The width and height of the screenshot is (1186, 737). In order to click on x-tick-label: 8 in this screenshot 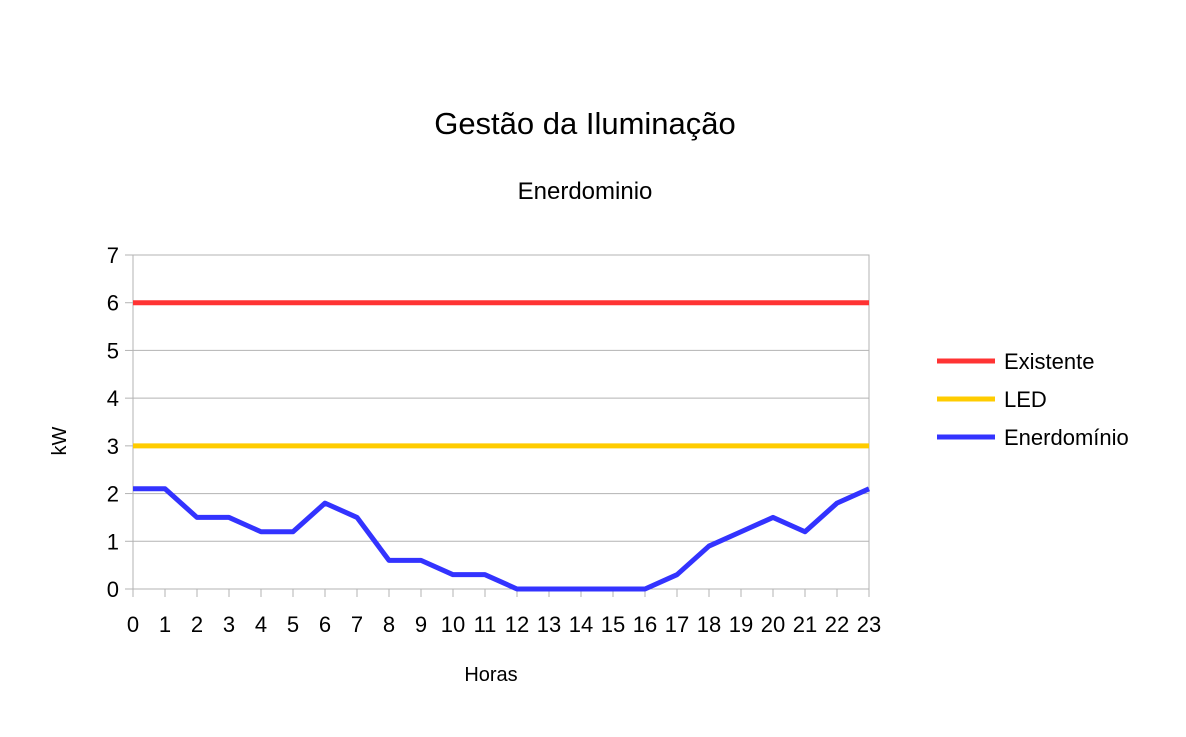, I will do `click(389, 624)`.